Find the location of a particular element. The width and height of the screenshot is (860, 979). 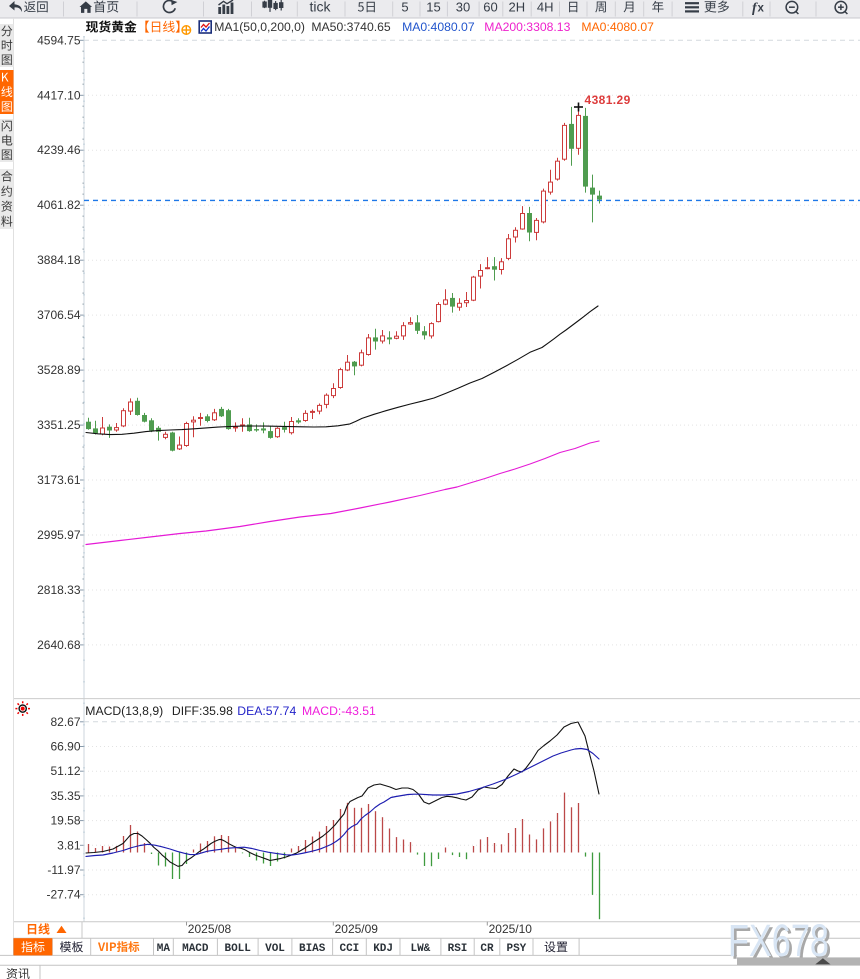

svg-text: f is located at coordinates (755, 8).